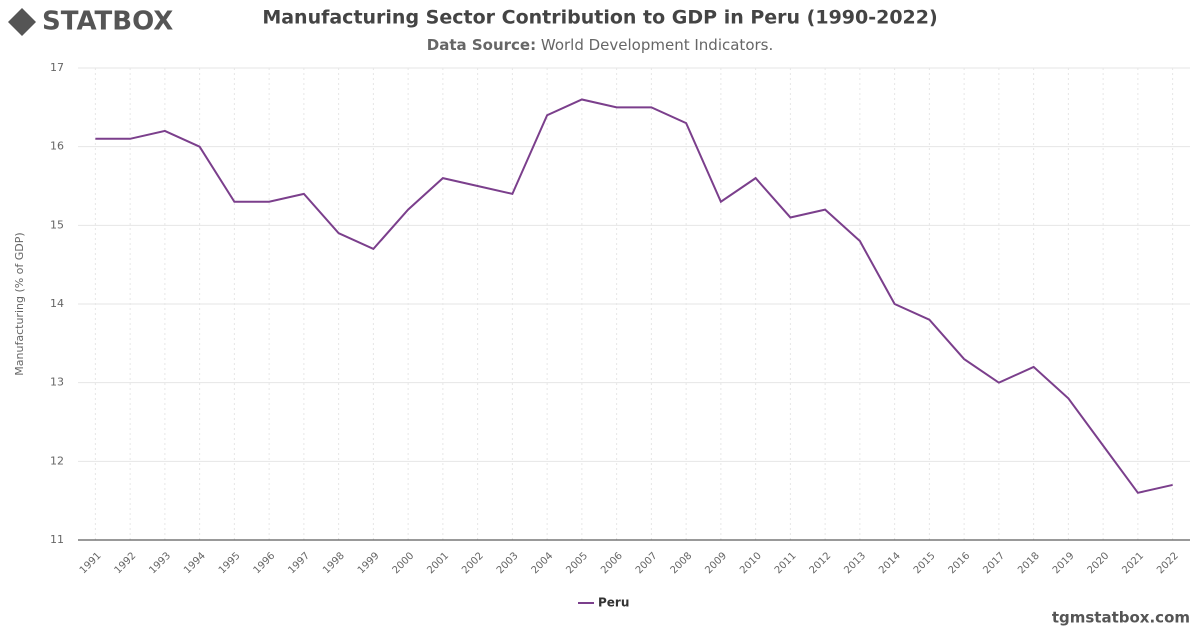  What do you see at coordinates (786, 563) in the screenshot?
I see `x-tick-label: 2011` at bounding box center [786, 563].